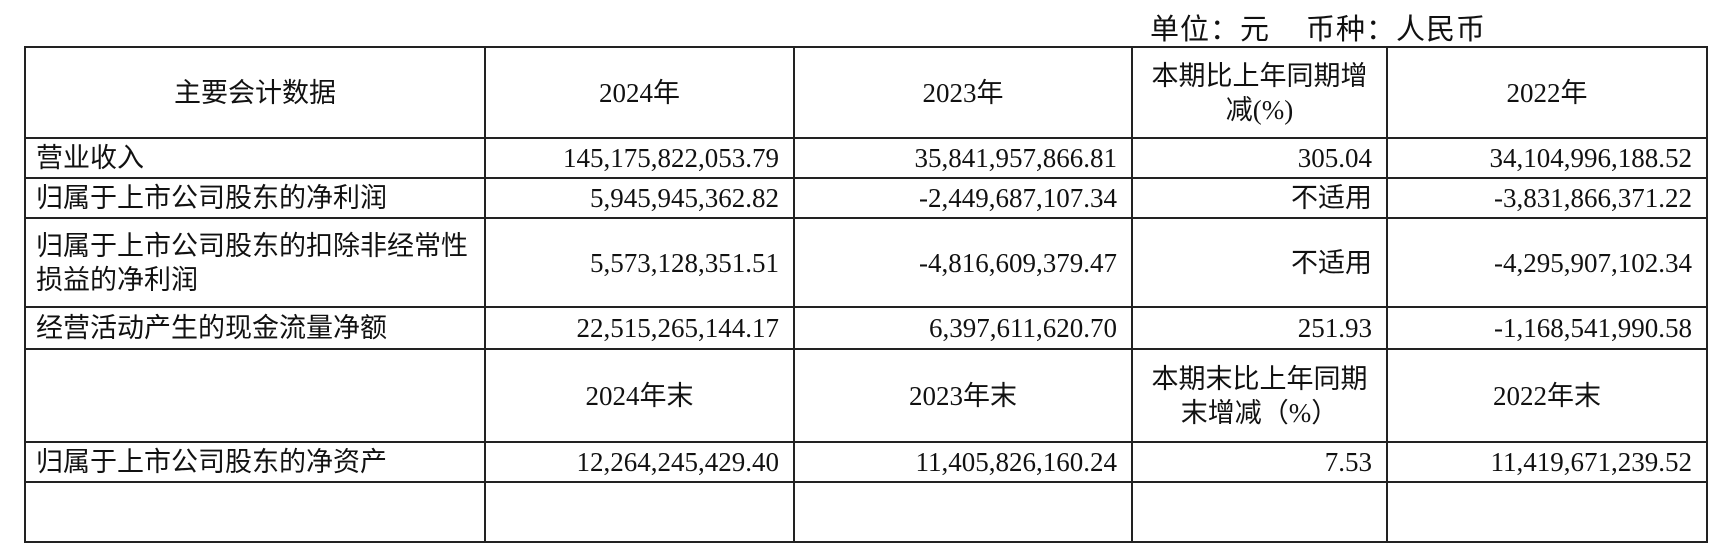 Image resolution: width=1714 pixels, height=543 pixels. What do you see at coordinates (639, 328) in the screenshot?
I see `cell-value: 22,515,265,144.17` at bounding box center [639, 328].